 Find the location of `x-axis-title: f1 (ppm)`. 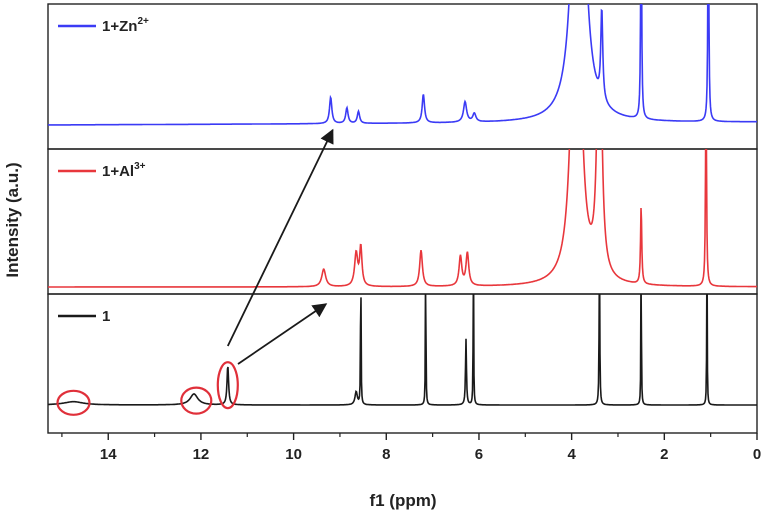

x-axis-title: f1 (ppm) is located at coordinates (402, 500).